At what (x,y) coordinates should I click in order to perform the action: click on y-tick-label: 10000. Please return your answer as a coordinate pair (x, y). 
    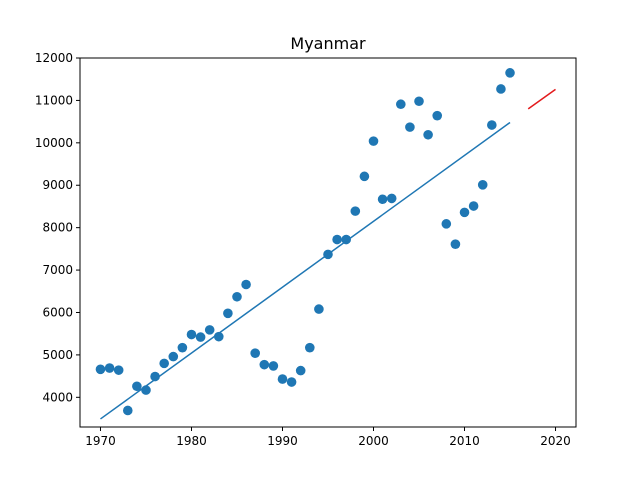
    Looking at the image, I should click on (54, 143).